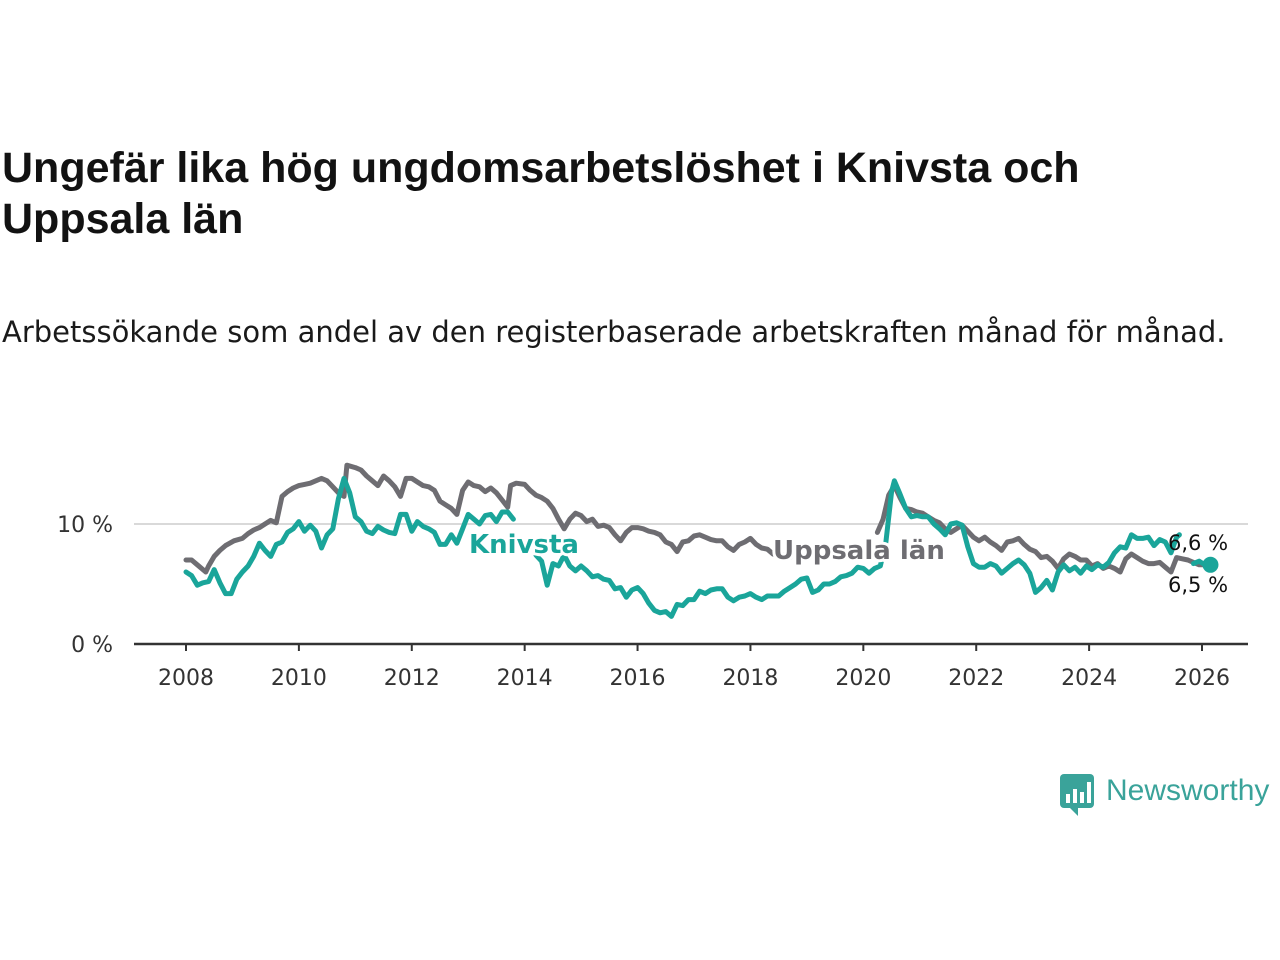 The height and width of the screenshot is (960, 1280). I want to click on newsworthy-logo-text: Newsworthy, so click(1188, 790).